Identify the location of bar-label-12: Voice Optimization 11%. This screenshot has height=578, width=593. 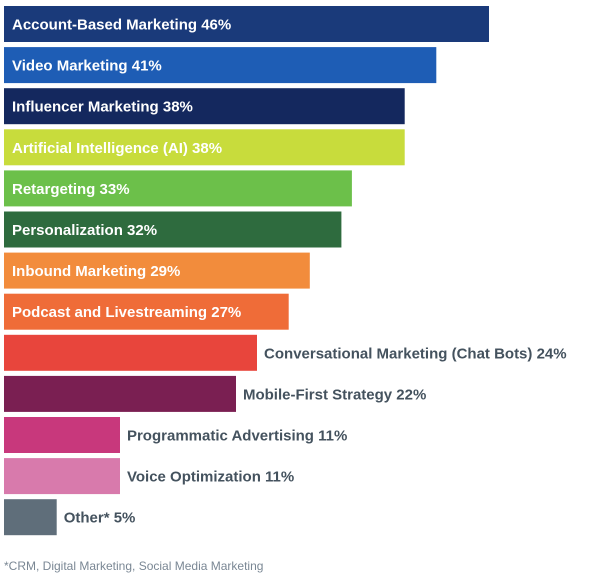
(210, 477).